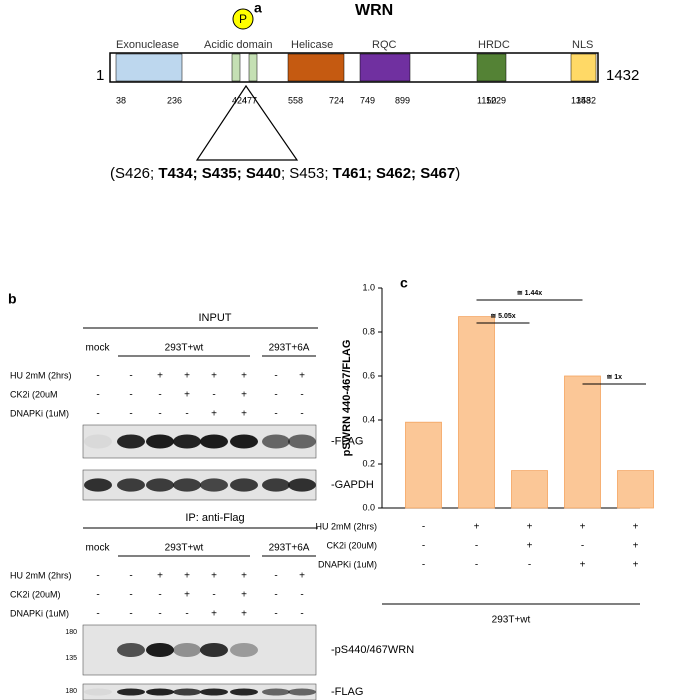 The height and width of the screenshot is (700, 673). What do you see at coordinates (368, 419) in the screenshot?
I see `y-tick-label: 0.4` at bounding box center [368, 419].